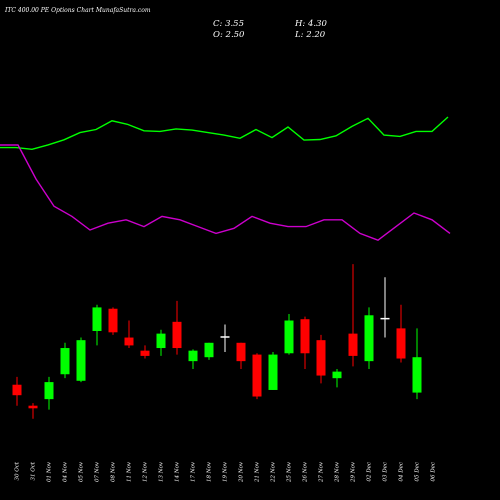  What do you see at coordinates (162, 471) in the screenshot?
I see `x-tick-label: 13 Nov` at bounding box center [162, 471].